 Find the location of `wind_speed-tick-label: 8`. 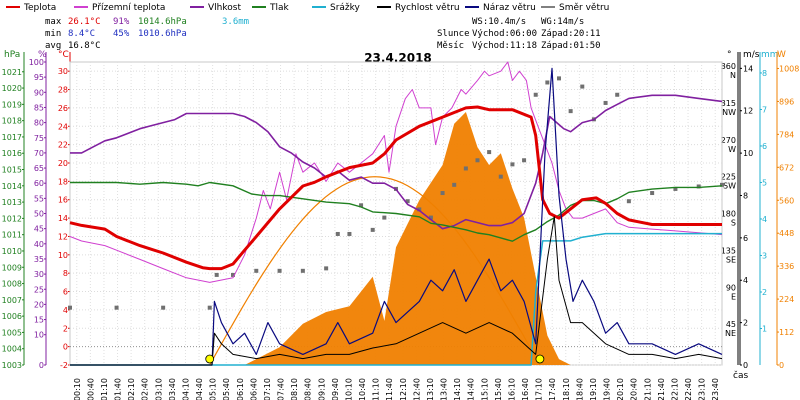

wind_speed-tick-label: 8 is located at coordinates (745, 195).